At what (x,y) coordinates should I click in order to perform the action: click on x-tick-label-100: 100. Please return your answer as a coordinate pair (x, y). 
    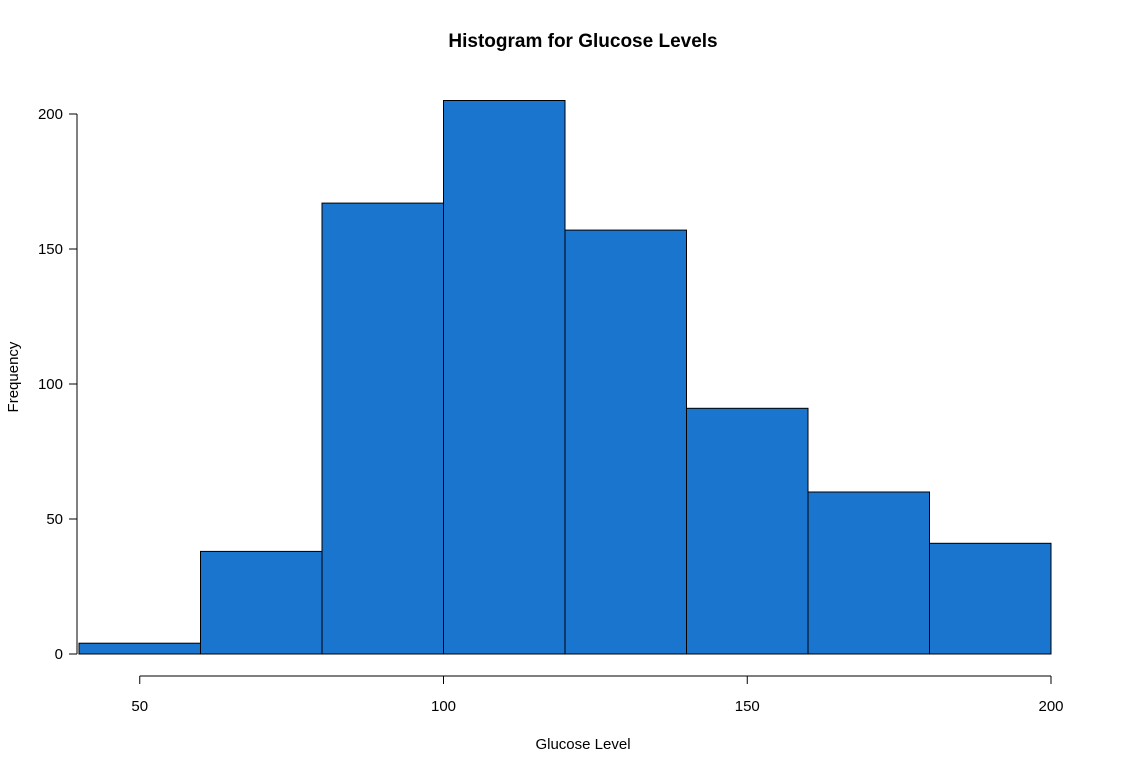
    Looking at the image, I should click on (443, 706).